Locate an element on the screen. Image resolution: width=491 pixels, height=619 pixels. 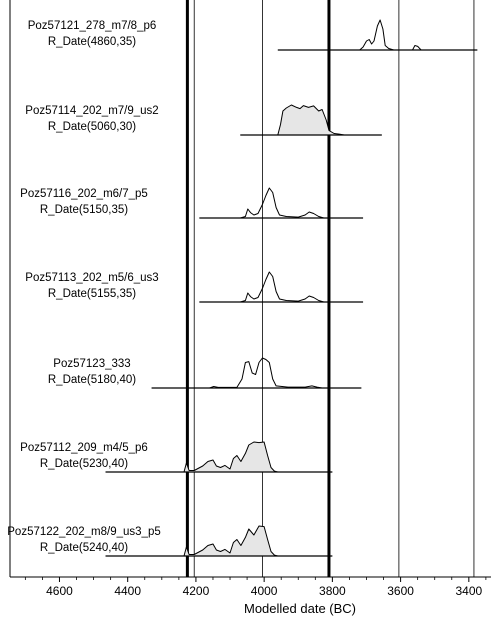
x-tick-label-3: 4000 is located at coordinates (264, 591).